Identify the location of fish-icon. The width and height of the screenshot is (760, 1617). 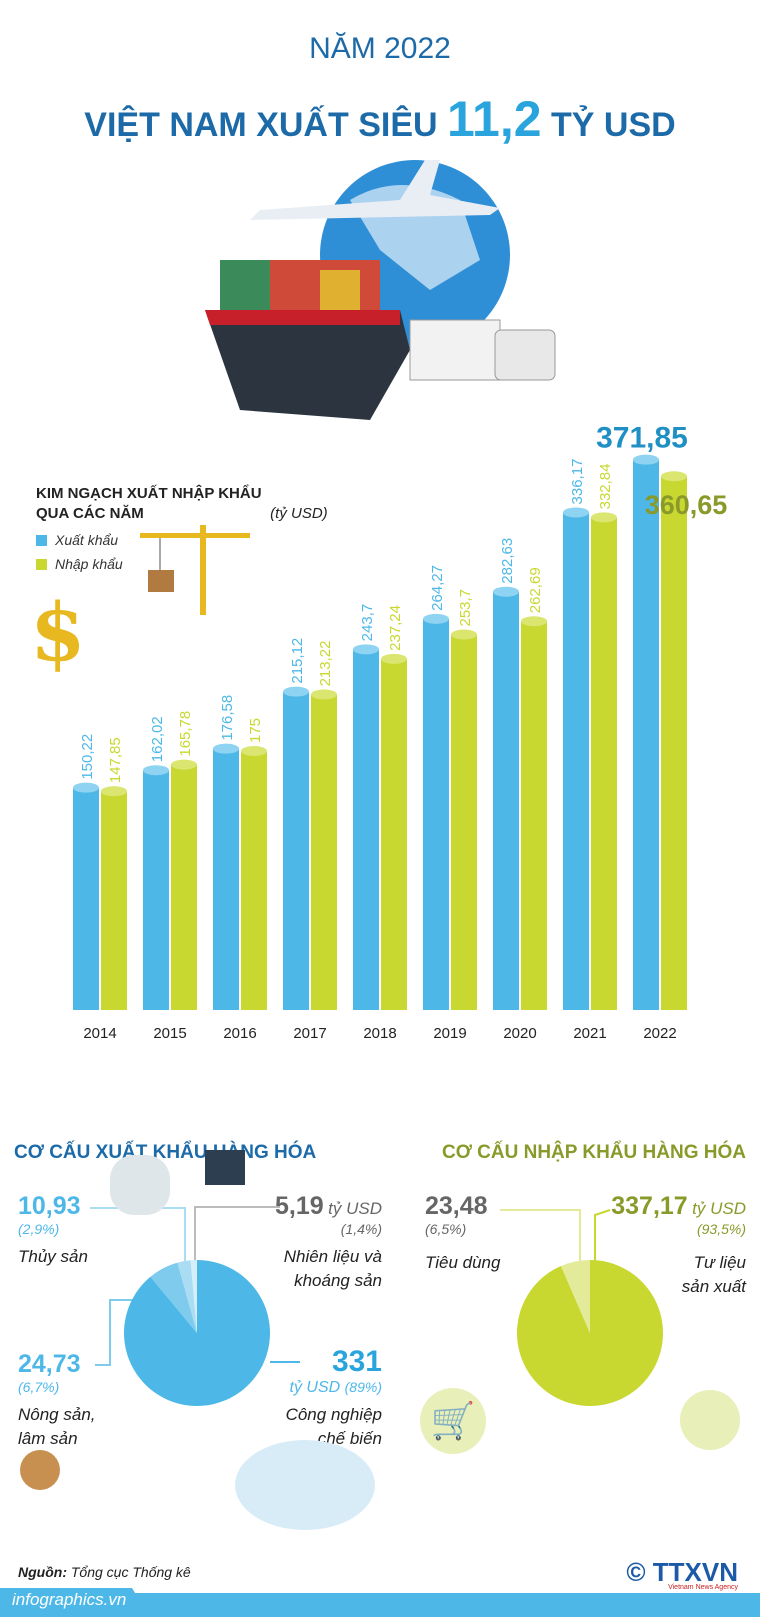
(140, 1185).